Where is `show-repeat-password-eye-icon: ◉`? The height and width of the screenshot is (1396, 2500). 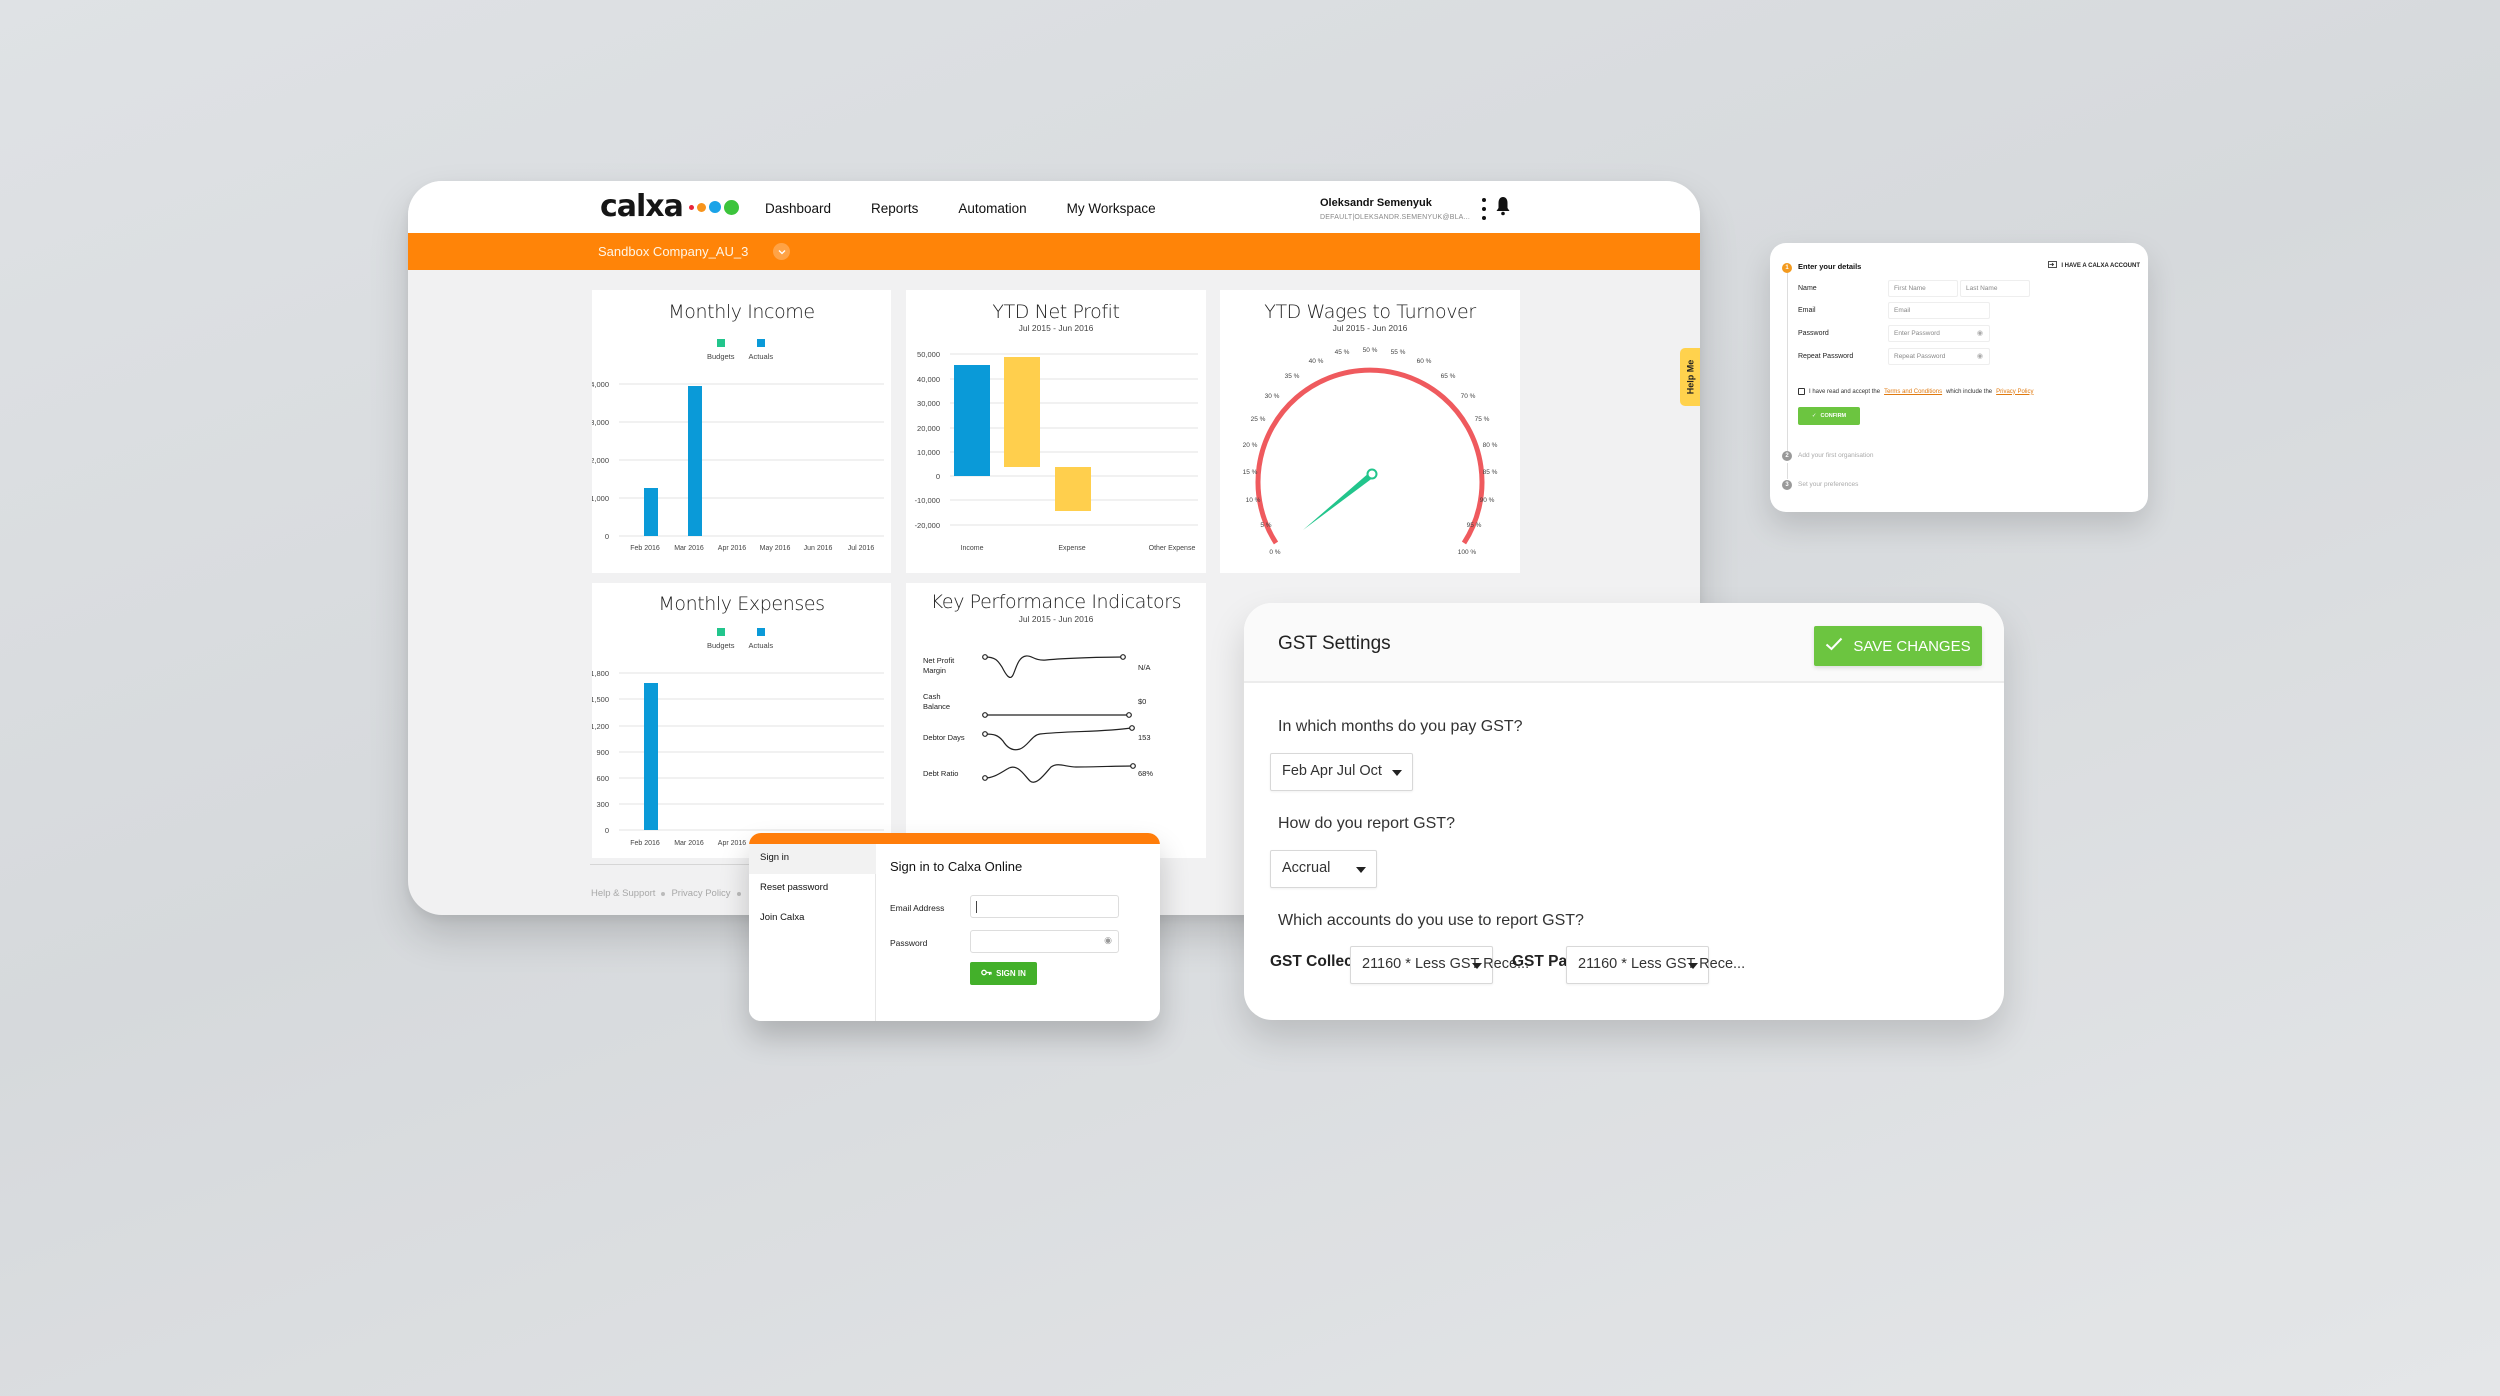 show-repeat-password-eye-icon: ◉ is located at coordinates (1979, 356).